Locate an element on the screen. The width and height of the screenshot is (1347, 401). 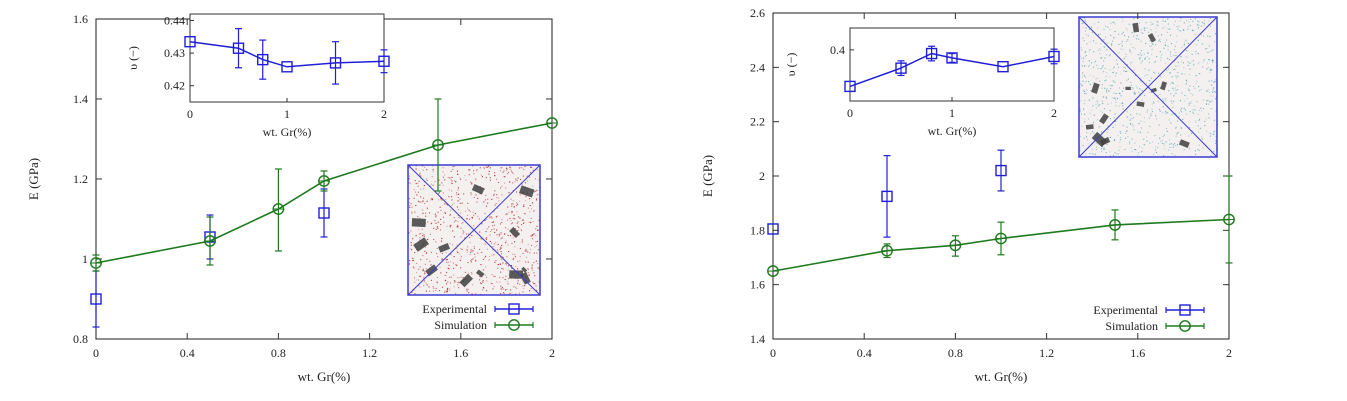
legend-marker is located at coordinates (514, 309).